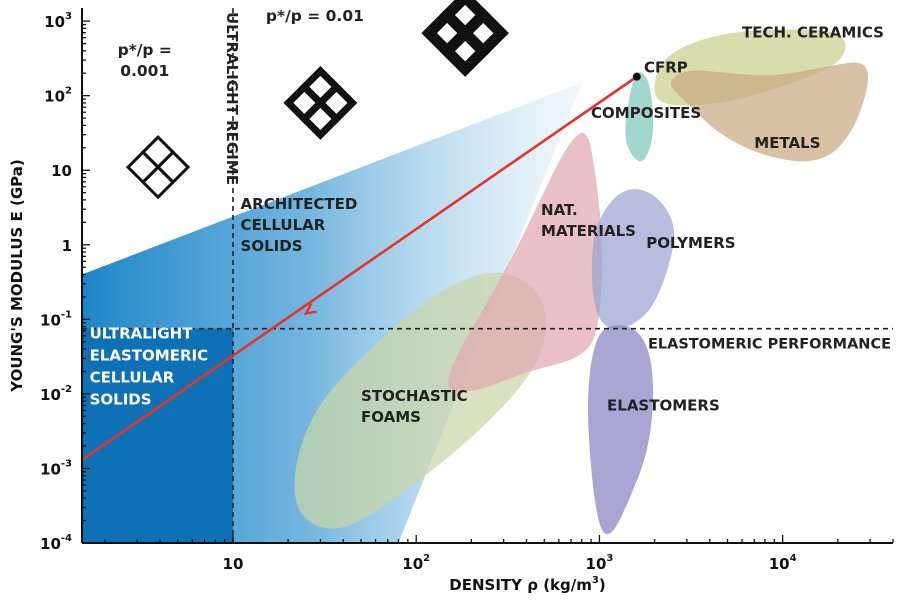  I want to click on x-tick-label: 10, so click(233, 564).